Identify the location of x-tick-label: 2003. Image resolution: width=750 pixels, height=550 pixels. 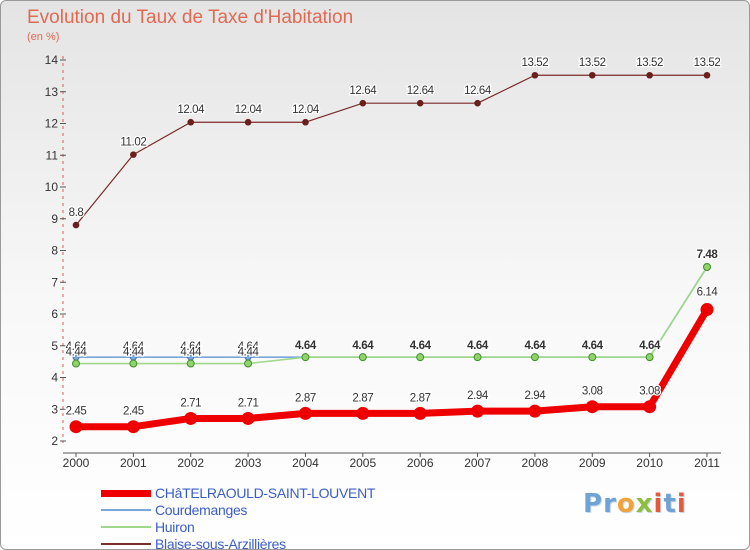
(248, 463).